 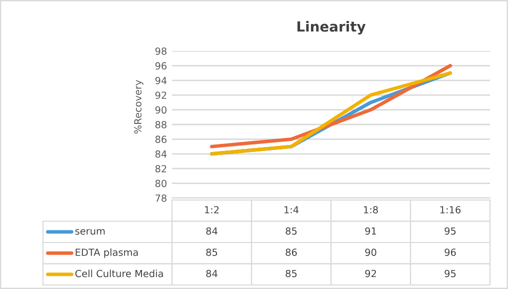 I want to click on data-label: 90, so click(x=370, y=252).